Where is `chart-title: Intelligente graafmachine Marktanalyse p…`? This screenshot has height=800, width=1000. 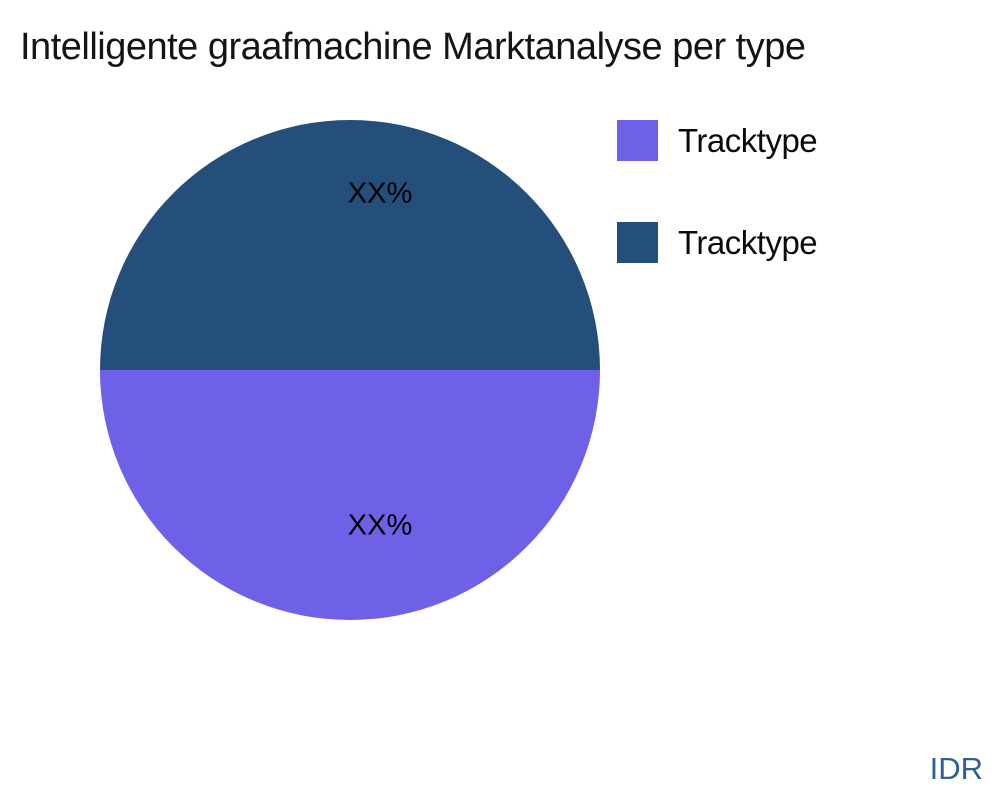 chart-title: Intelligente graafmachine Marktanalyse p… is located at coordinates (413, 47).